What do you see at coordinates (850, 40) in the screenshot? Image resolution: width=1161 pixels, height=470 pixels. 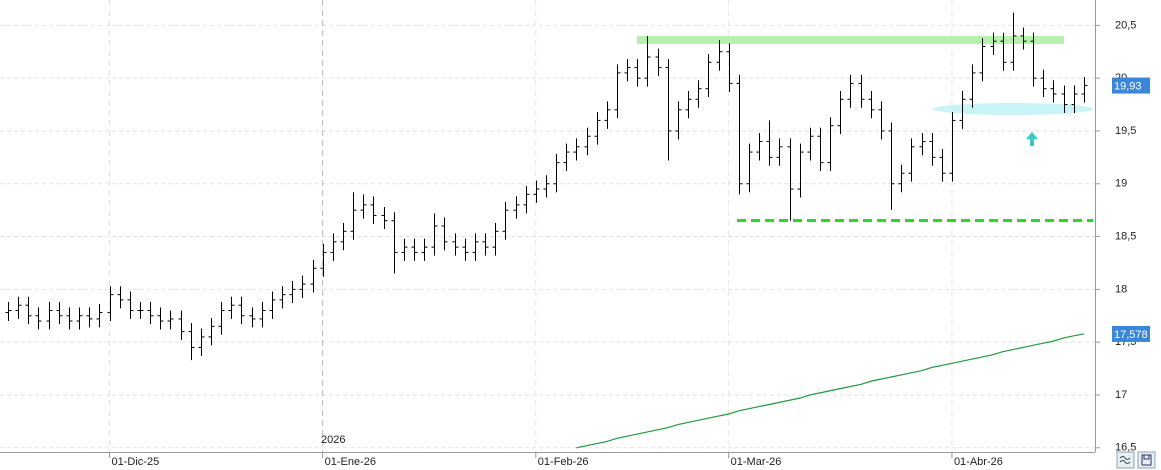 I see `resistance-band` at bounding box center [850, 40].